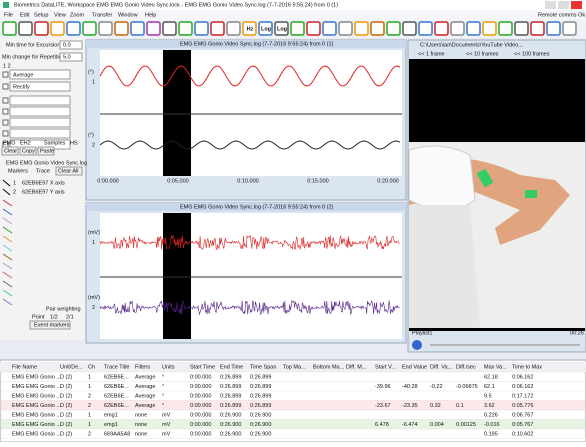 The image size is (586, 447). What do you see at coordinates (466, 367) in the screenshot?
I see `column-header: Diff./sec` at bounding box center [466, 367].